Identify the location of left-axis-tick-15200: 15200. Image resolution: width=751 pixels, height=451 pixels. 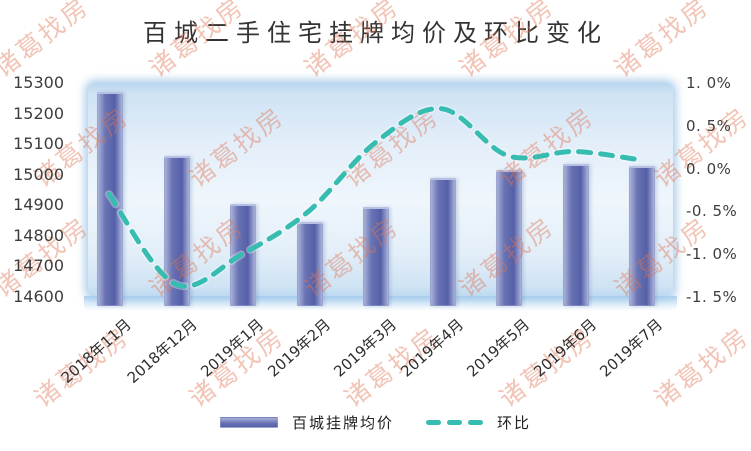
(38, 113).